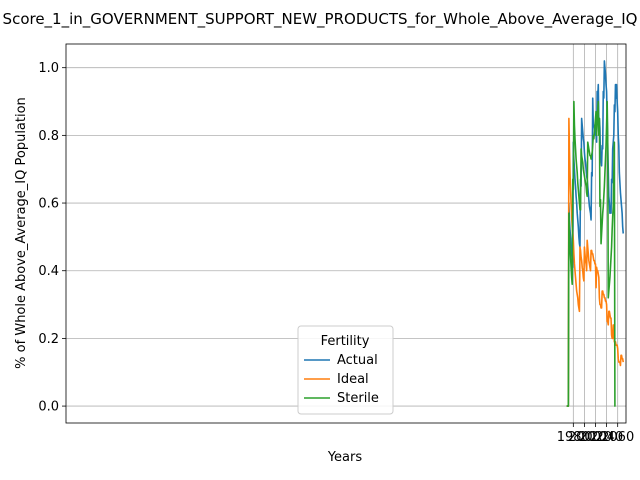 The height and width of the screenshot is (480, 640). What do you see at coordinates (584, 437) in the screenshot?
I see `x-tick-label: 2000` at bounding box center [584, 437].